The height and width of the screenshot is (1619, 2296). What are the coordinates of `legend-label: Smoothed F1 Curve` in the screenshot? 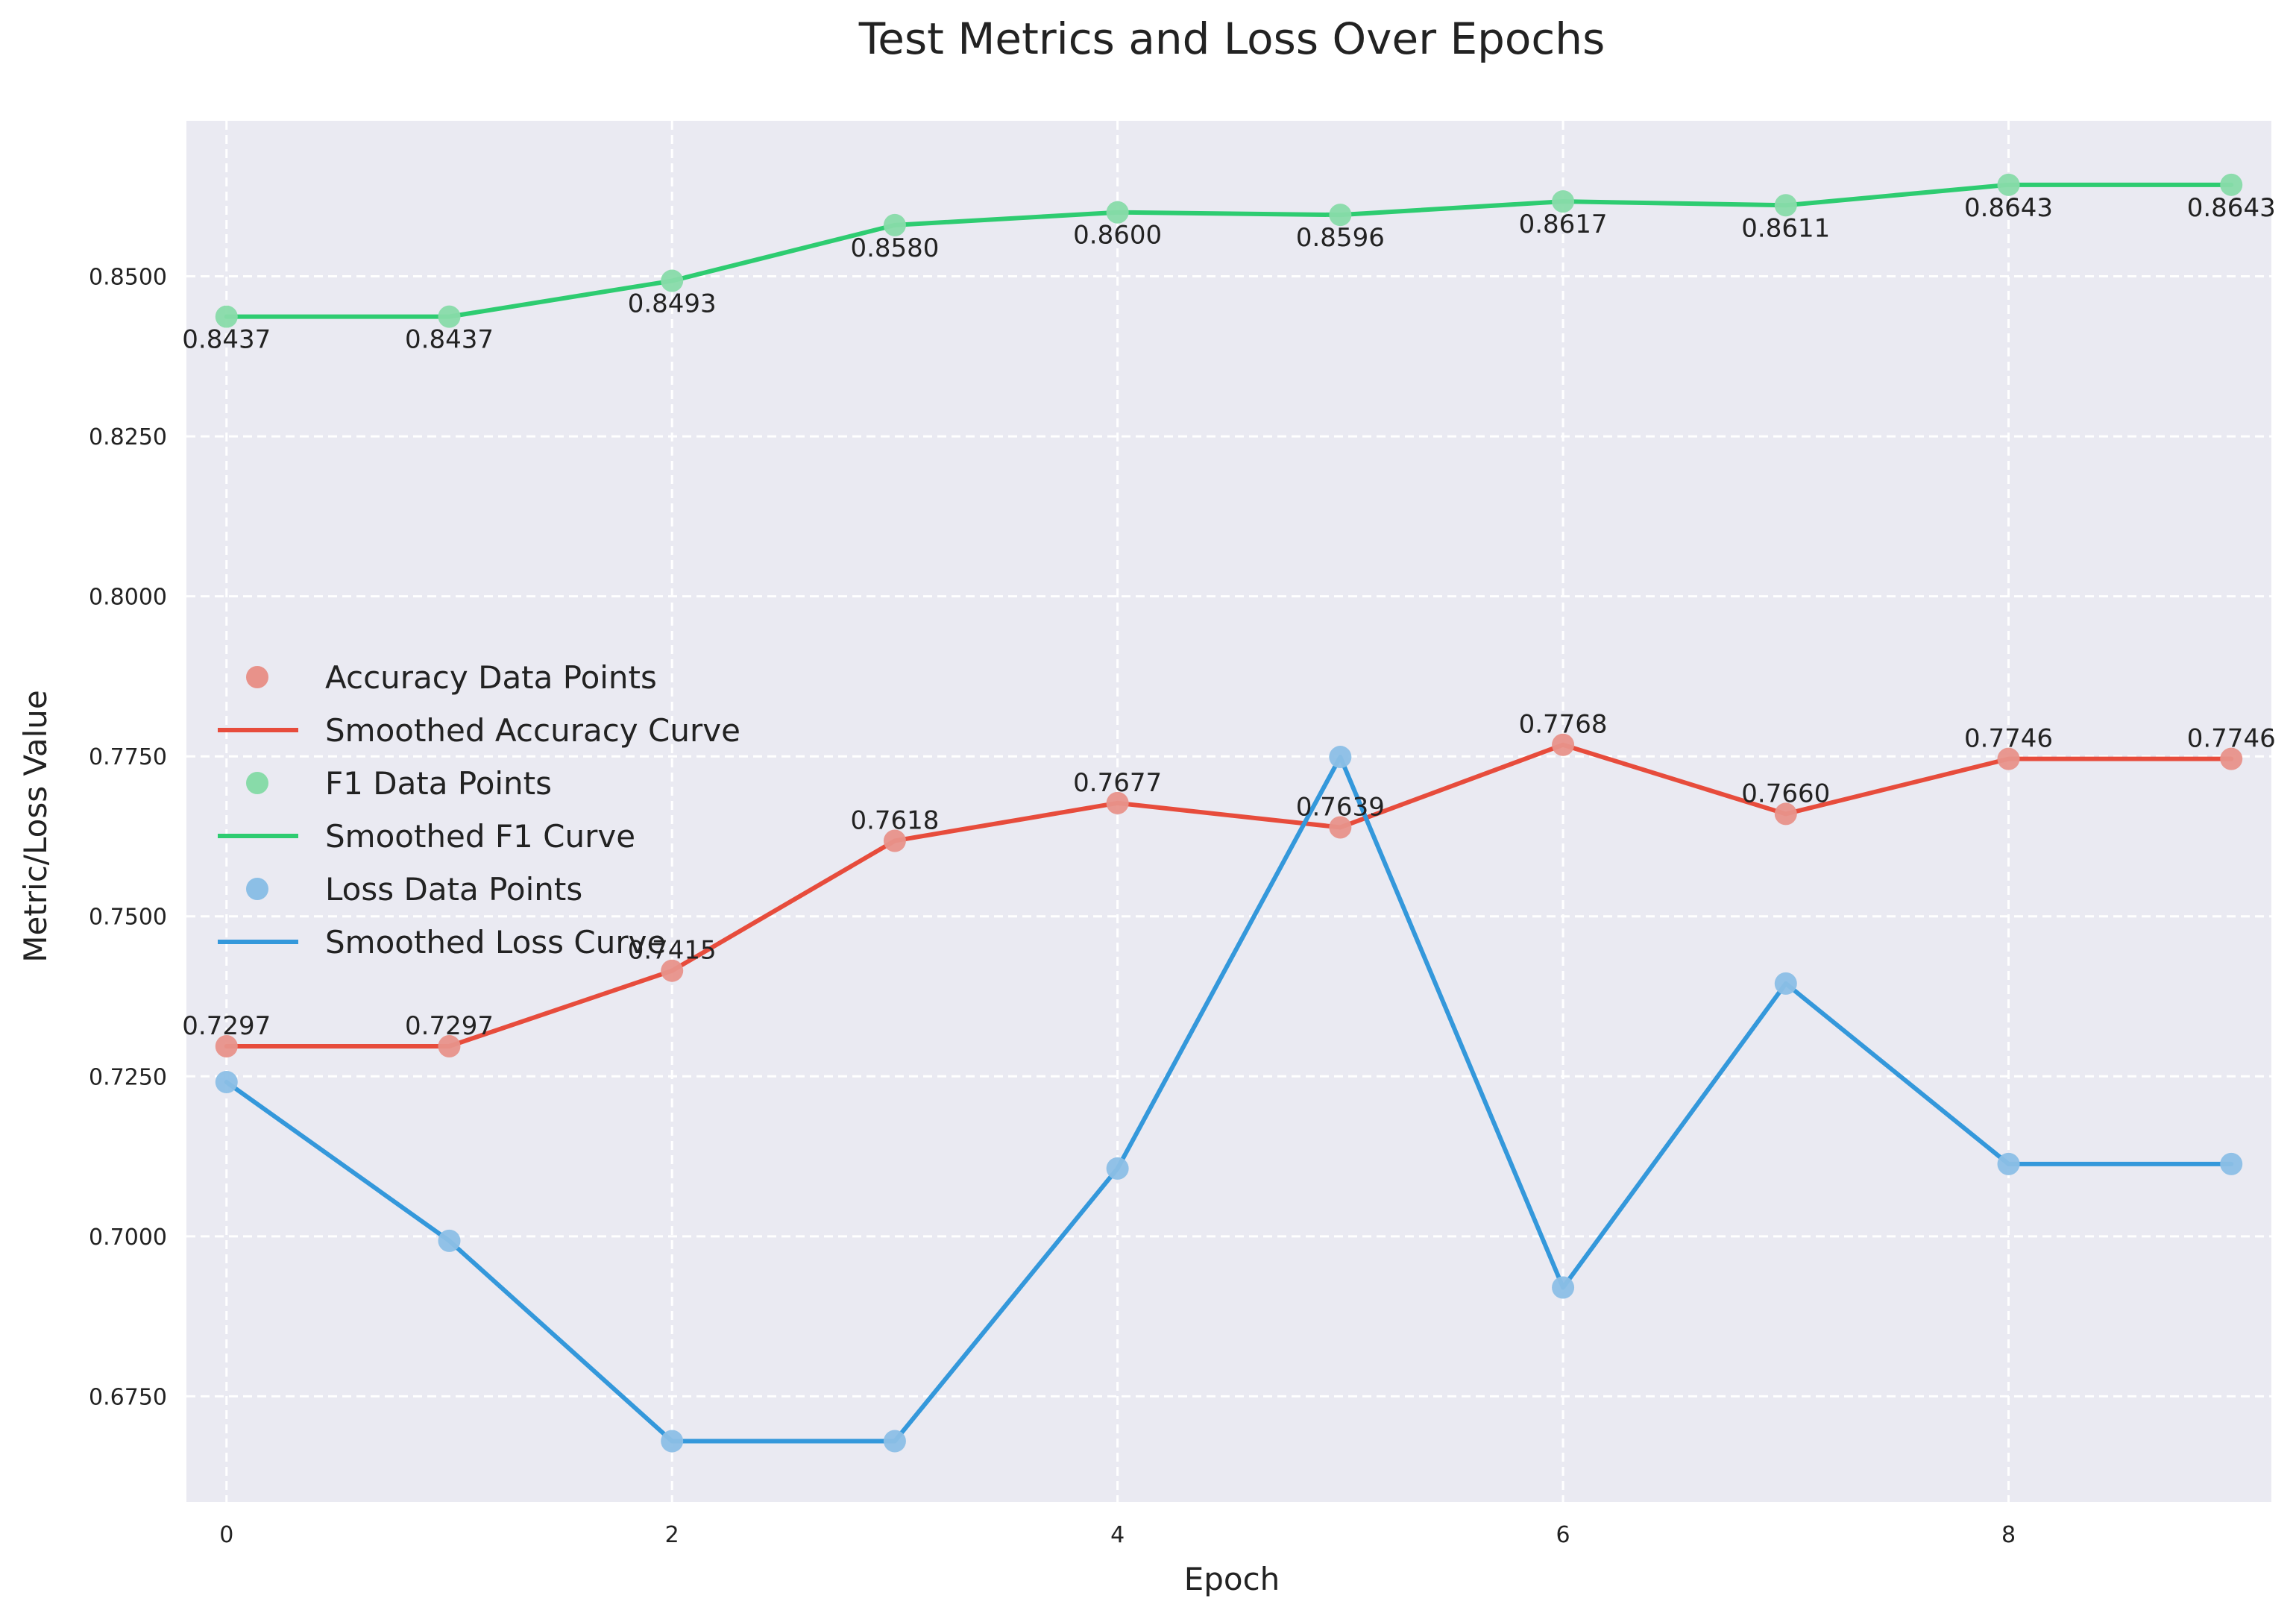 It's located at (480, 836).